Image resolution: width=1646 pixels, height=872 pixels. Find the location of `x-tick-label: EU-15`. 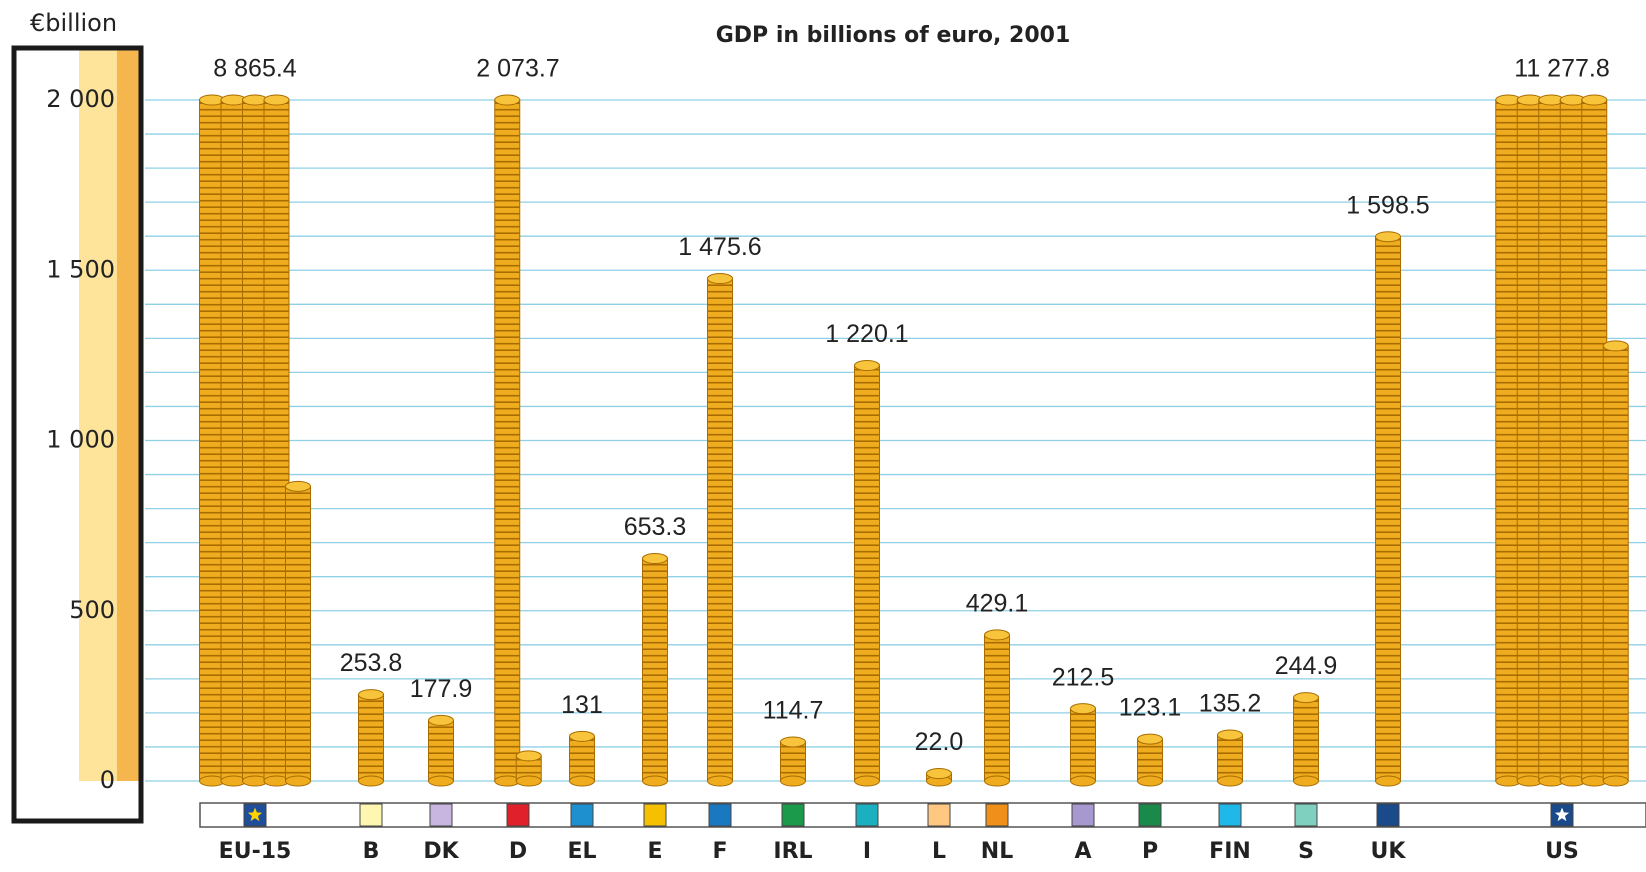

x-tick-label: EU-15 is located at coordinates (255, 851).